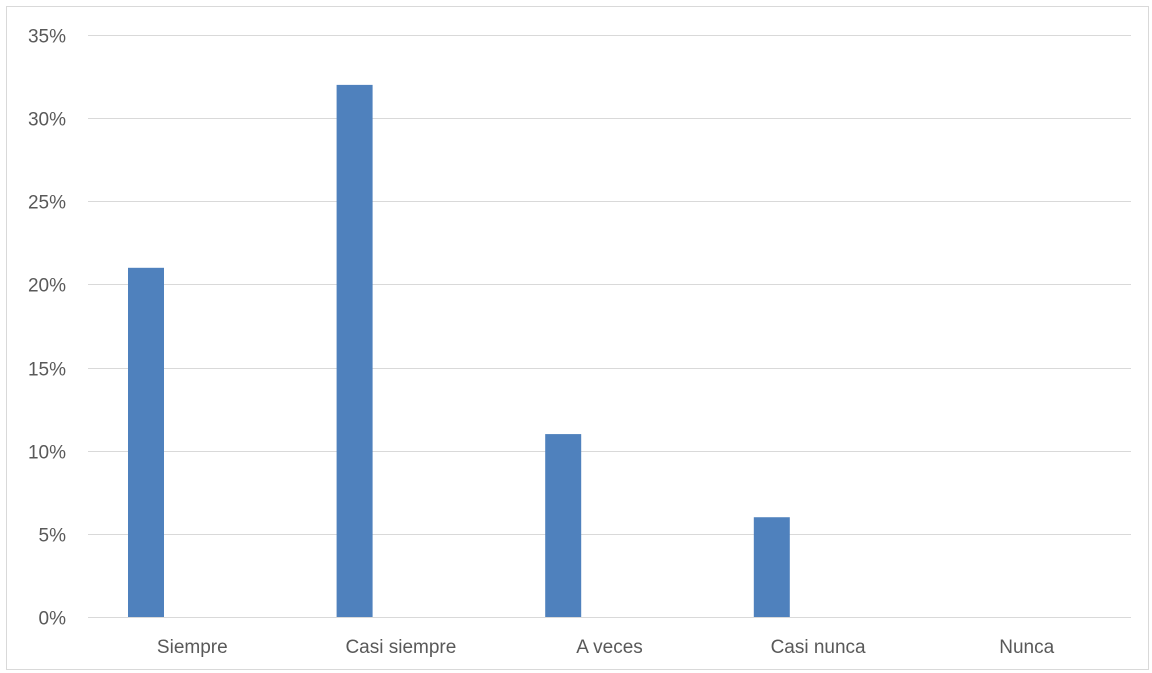 Image resolution: width=1152 pixels, height=673 pixels. I want to click on y-tick-label: 0%, so click(53, 619).